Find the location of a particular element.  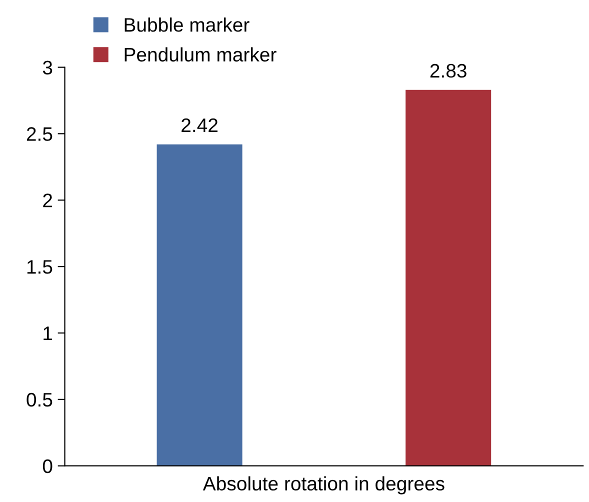

y-tick-label: 1 is located at coordinates (48, 333).